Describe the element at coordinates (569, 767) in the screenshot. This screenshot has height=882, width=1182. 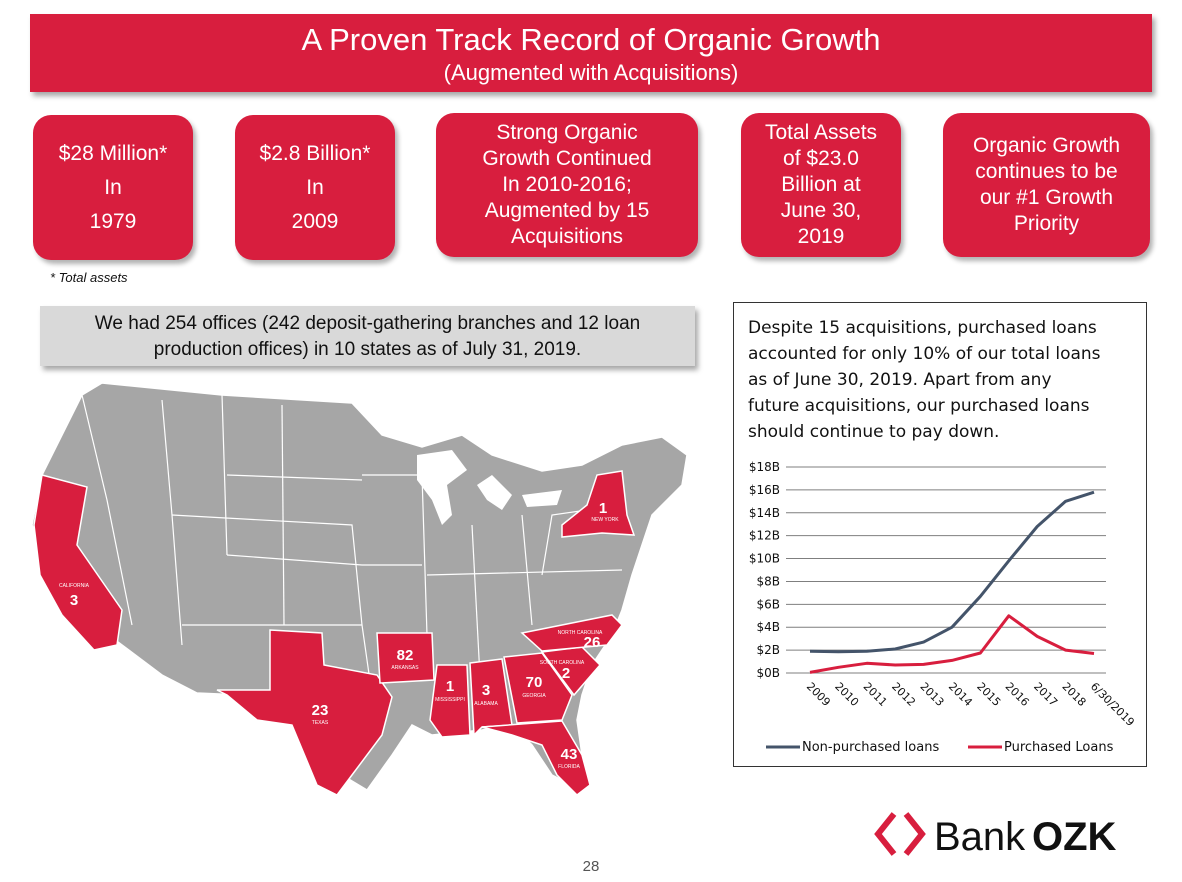
I see `state-name-label: FLORIDA` at that location.